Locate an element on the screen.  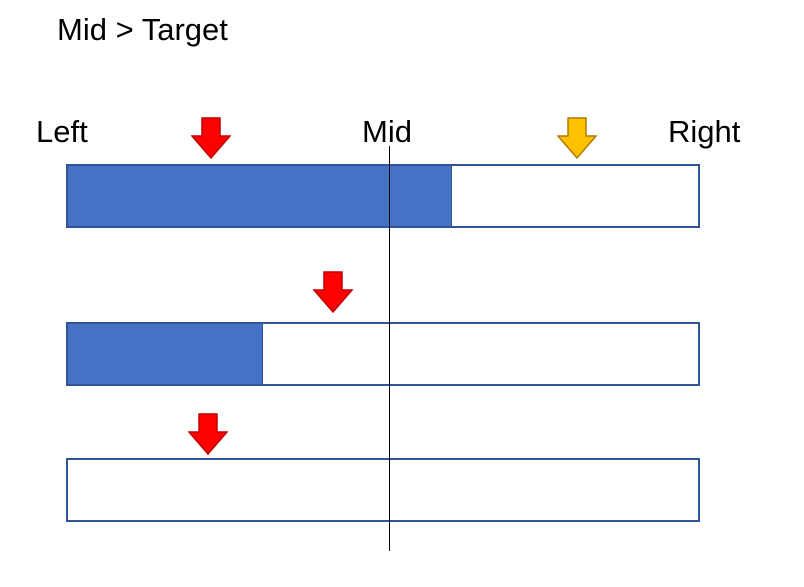
label-mid: Mid is located at coordinates (387, 131).